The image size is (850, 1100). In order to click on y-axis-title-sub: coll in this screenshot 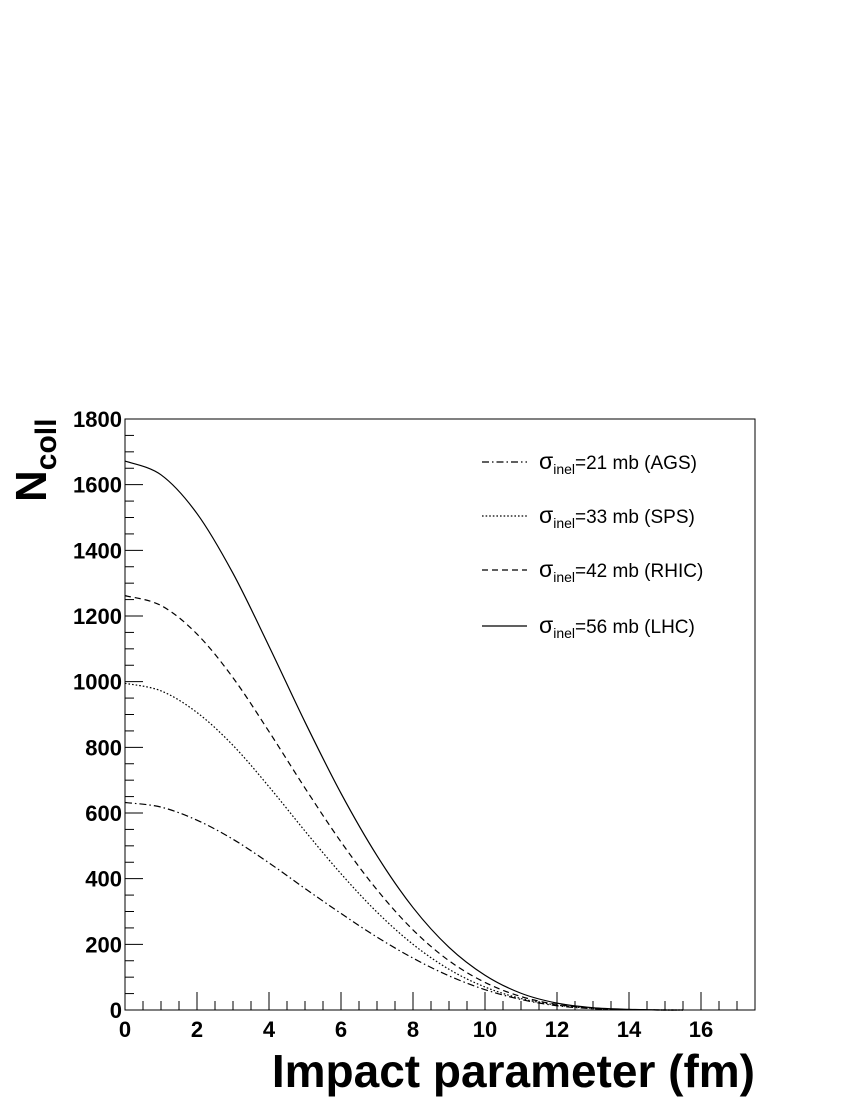, I will do `click(46, 445)`.